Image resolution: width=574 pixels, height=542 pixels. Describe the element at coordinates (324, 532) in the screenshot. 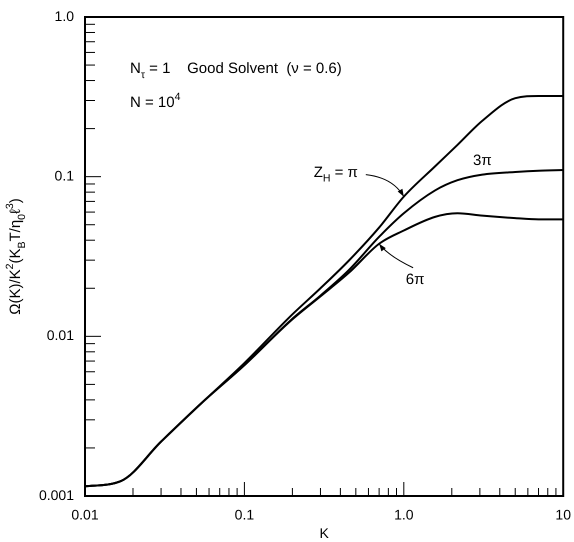

I see `x-axis-title: K` at that location.